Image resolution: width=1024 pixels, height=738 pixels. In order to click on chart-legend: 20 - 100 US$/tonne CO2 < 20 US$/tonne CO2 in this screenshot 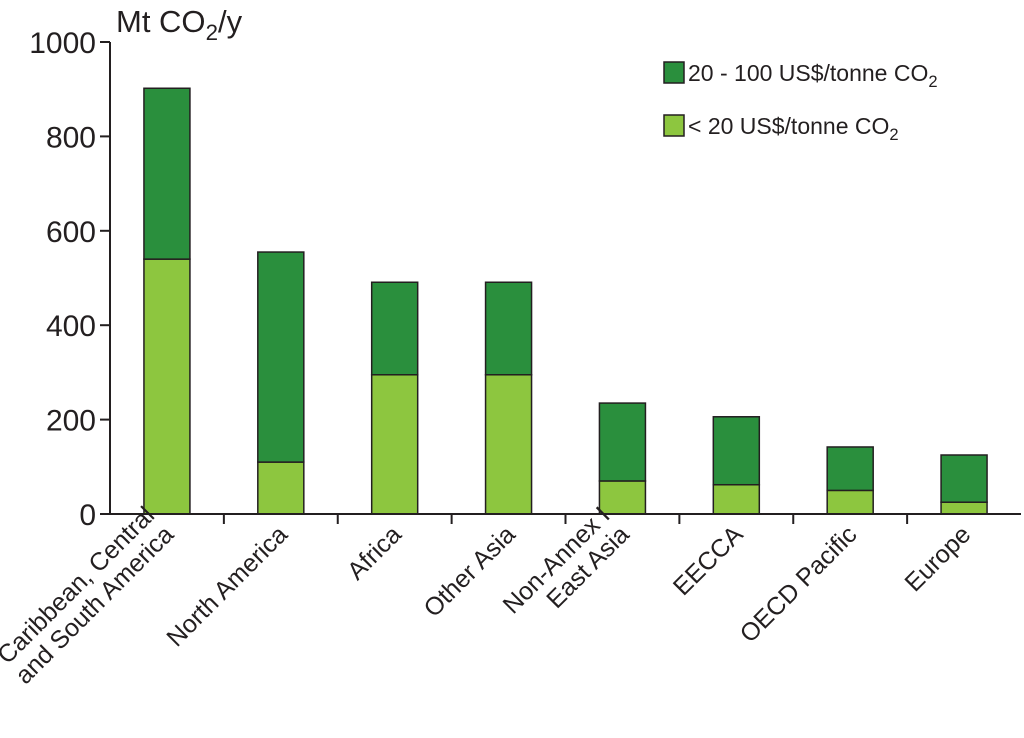, I will do `click(800, 102)`.